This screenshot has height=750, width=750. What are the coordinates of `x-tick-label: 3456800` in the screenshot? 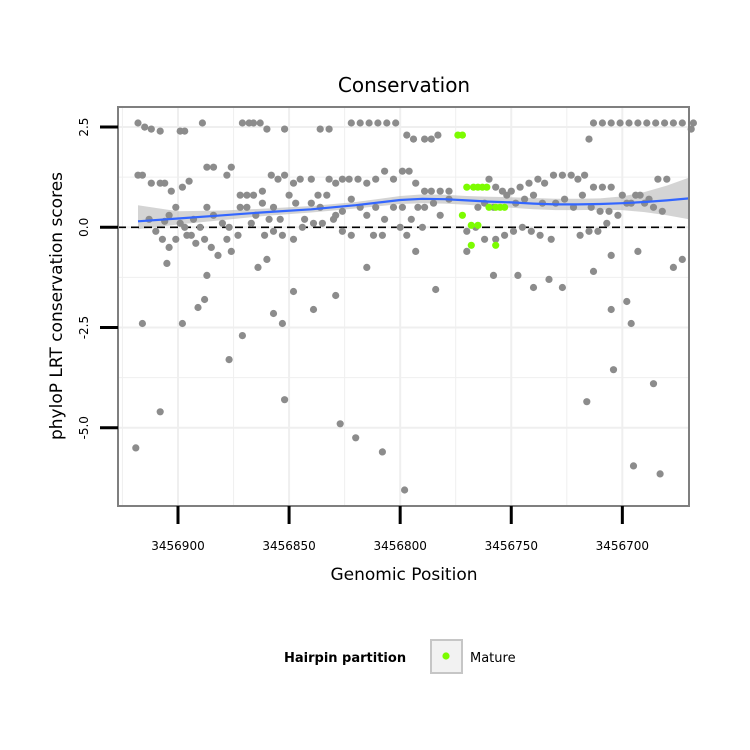 It's located at (399, 546).